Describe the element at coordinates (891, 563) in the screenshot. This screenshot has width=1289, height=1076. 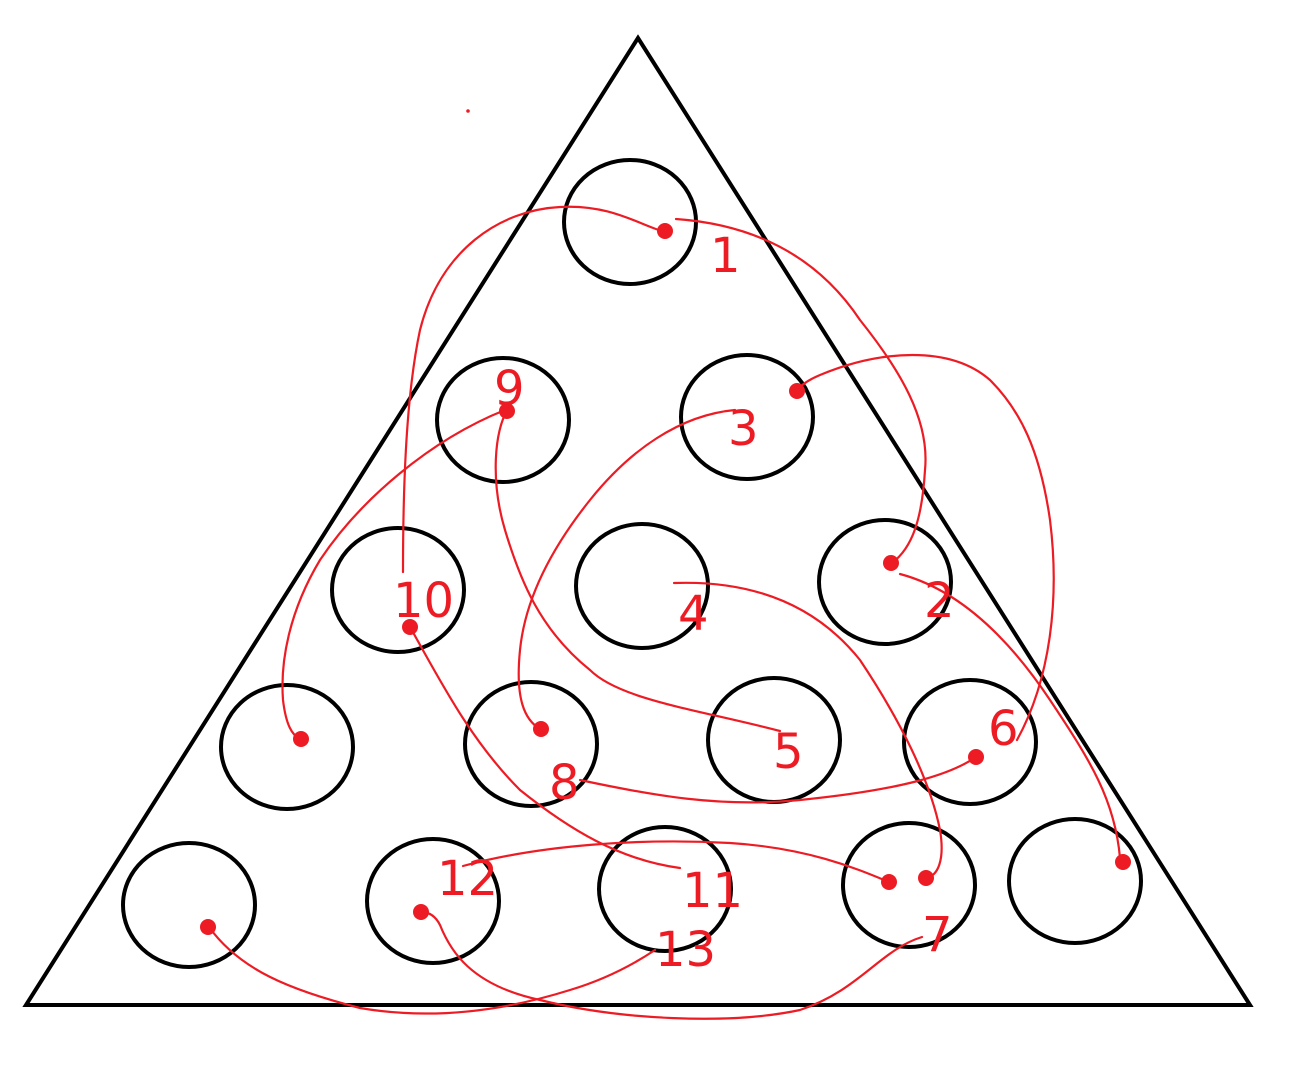
I see `move-1-end-dot` at that location.